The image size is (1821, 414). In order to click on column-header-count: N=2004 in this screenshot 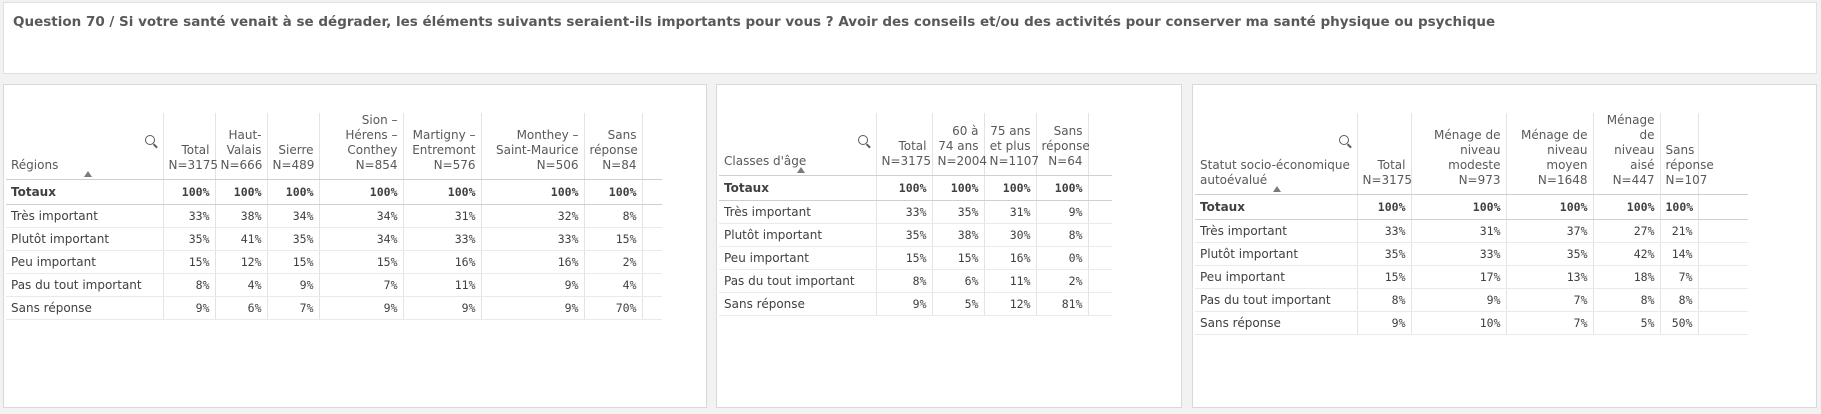, I will do `click(962, 160)`.